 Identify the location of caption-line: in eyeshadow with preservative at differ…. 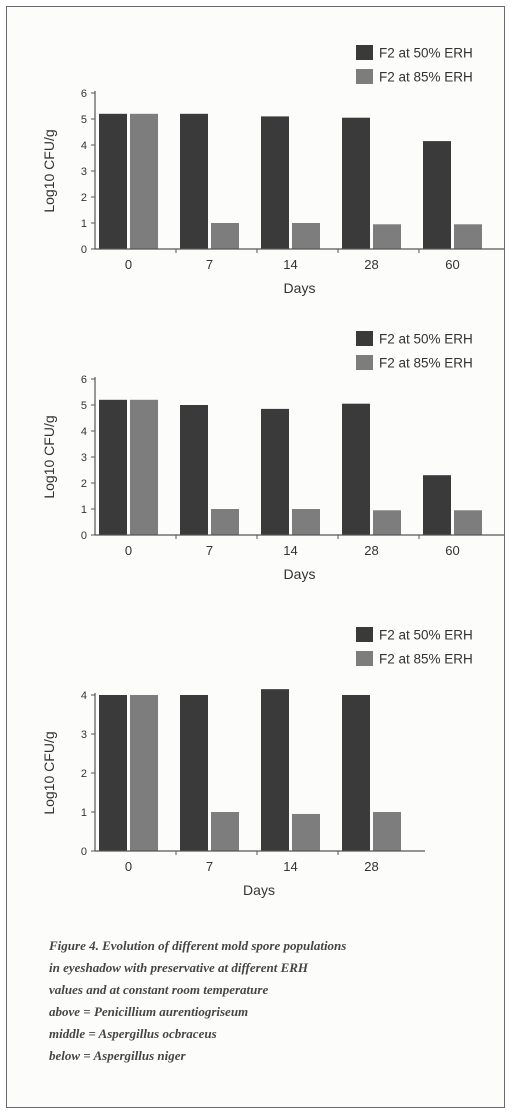
(179, 967).